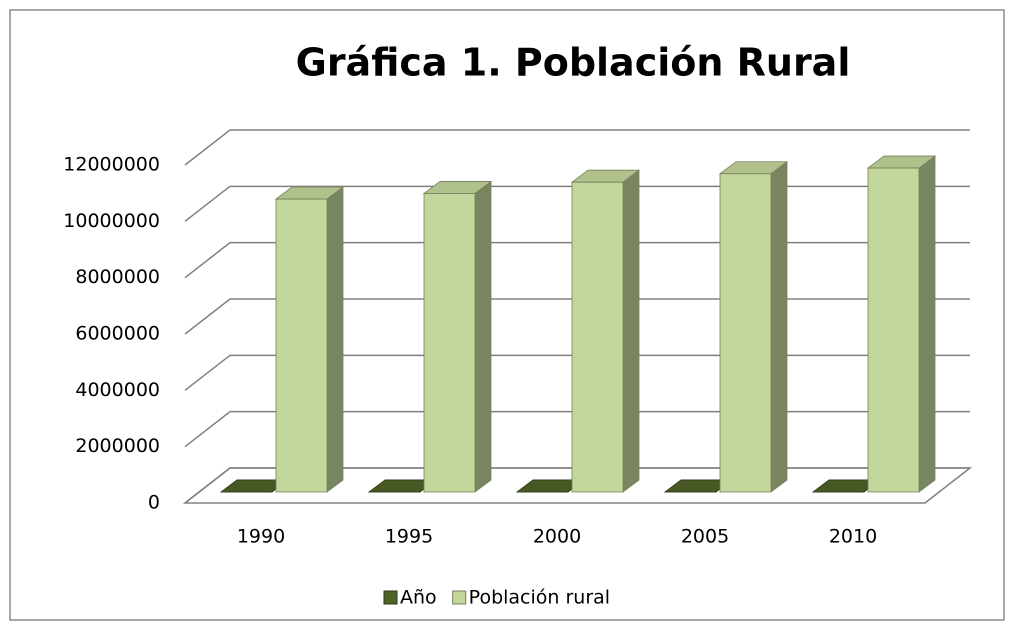 Image resolution: width=1016 pixels, height=636 pixels. I want to click on x-tick-label: 2000, so click(557, 537).